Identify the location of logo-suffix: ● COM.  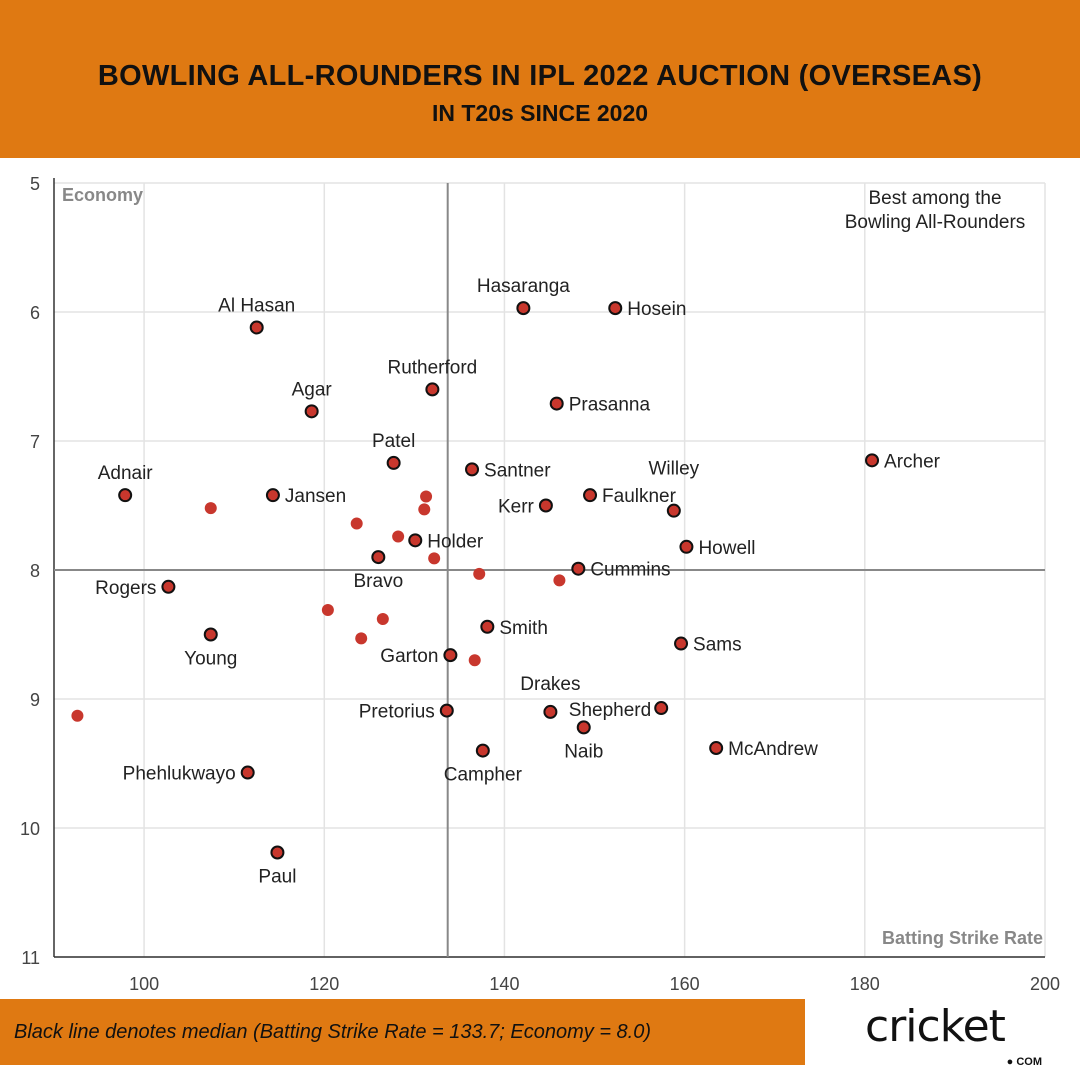
(1024, 1062).